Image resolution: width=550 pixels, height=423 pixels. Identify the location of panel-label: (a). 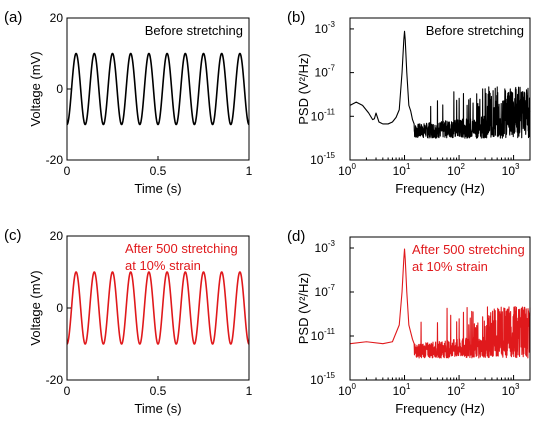
(13, 17).